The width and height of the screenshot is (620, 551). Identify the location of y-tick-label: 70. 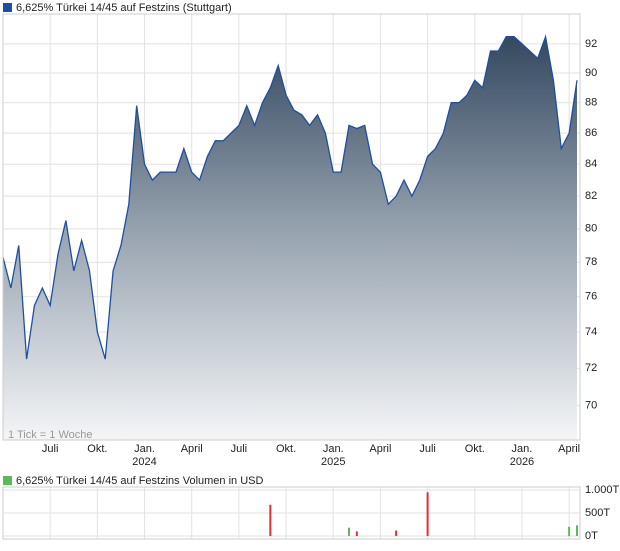
(591, 405).